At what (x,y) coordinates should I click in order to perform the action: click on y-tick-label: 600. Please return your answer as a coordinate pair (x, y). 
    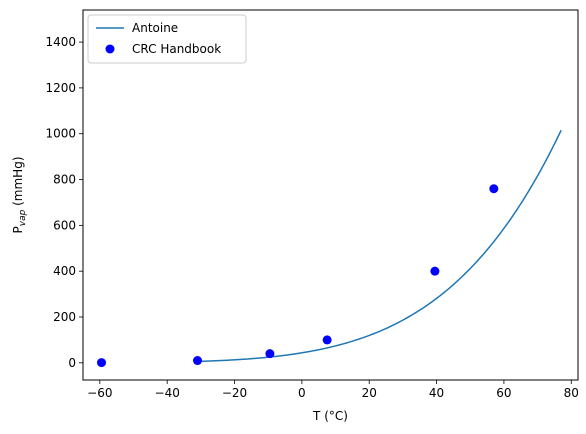
    Looking at the image, I should click on (64, 225).